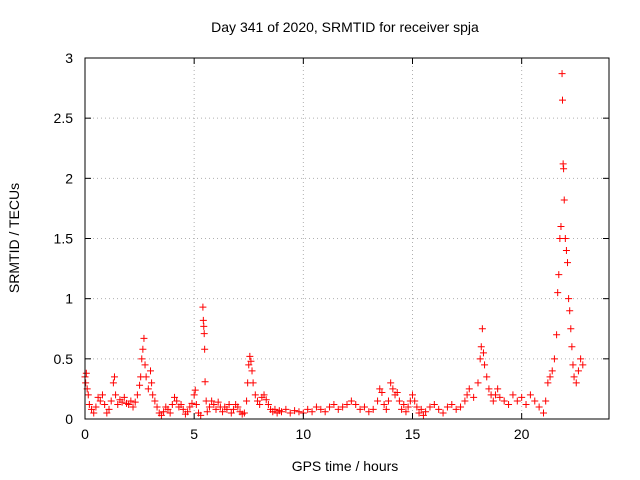 Image resolution: width=640 pixels, height=480 pixels. I want to click on y-tick-label: 3, so click(69, 58).